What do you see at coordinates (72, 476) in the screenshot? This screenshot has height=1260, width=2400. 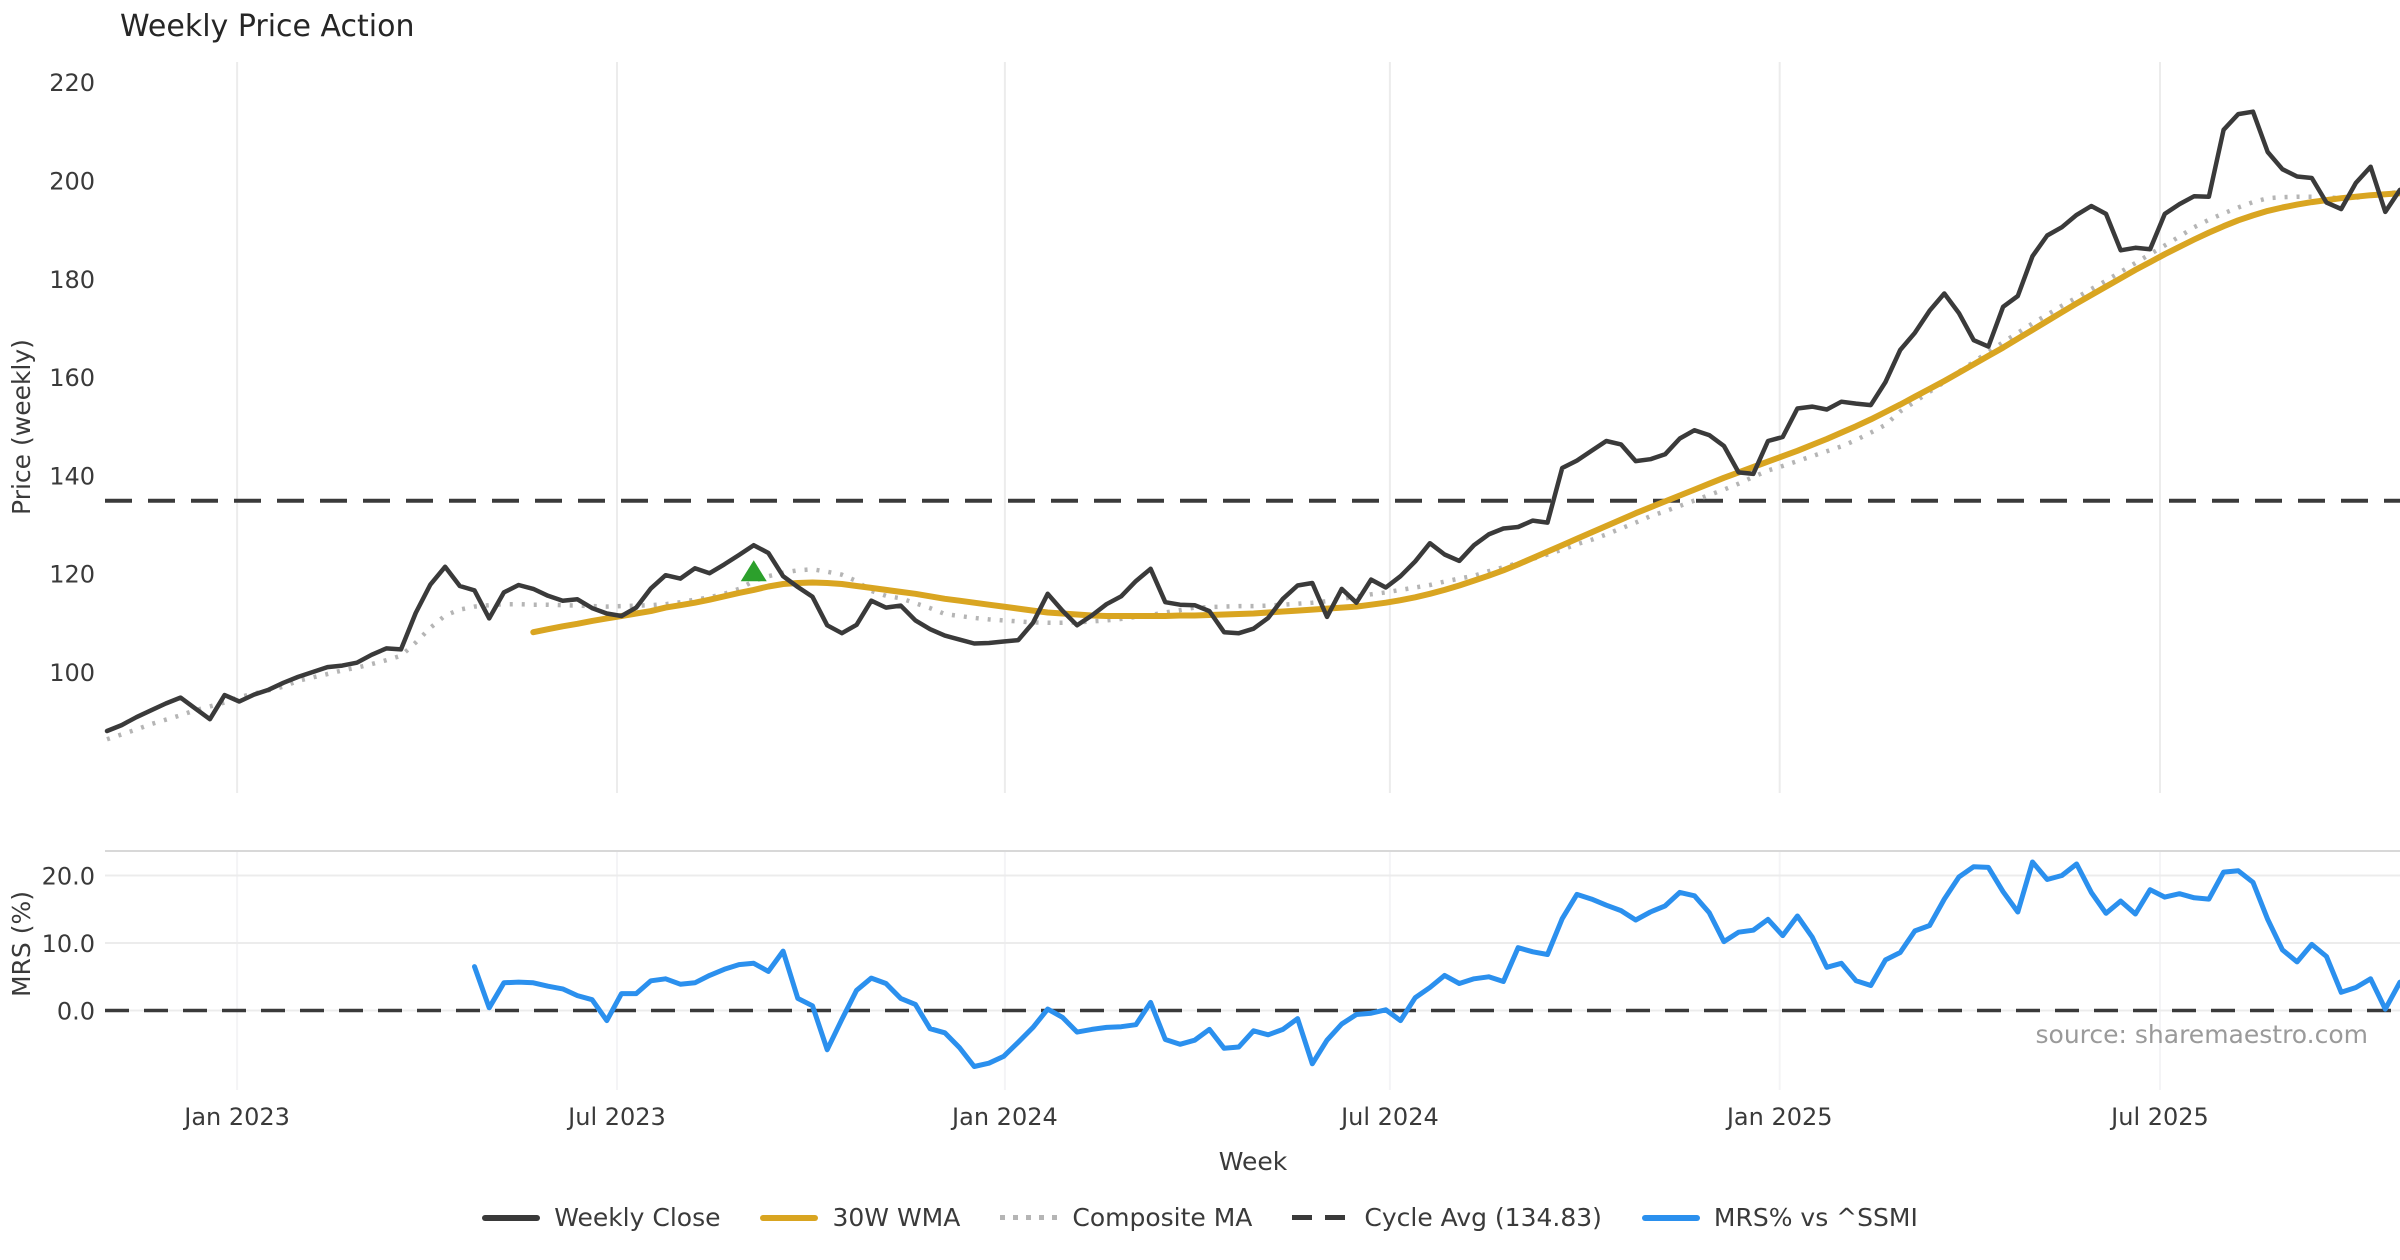 I see `price-tick-140: 140` at bounding box center [72, 476].